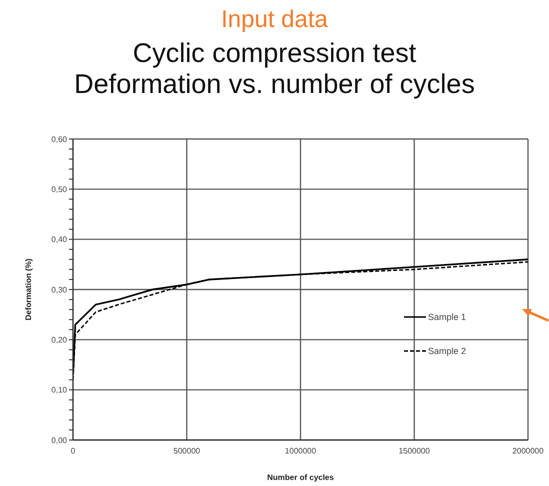  I want to click on y-tick-label: 0,10, so click(59, 390).